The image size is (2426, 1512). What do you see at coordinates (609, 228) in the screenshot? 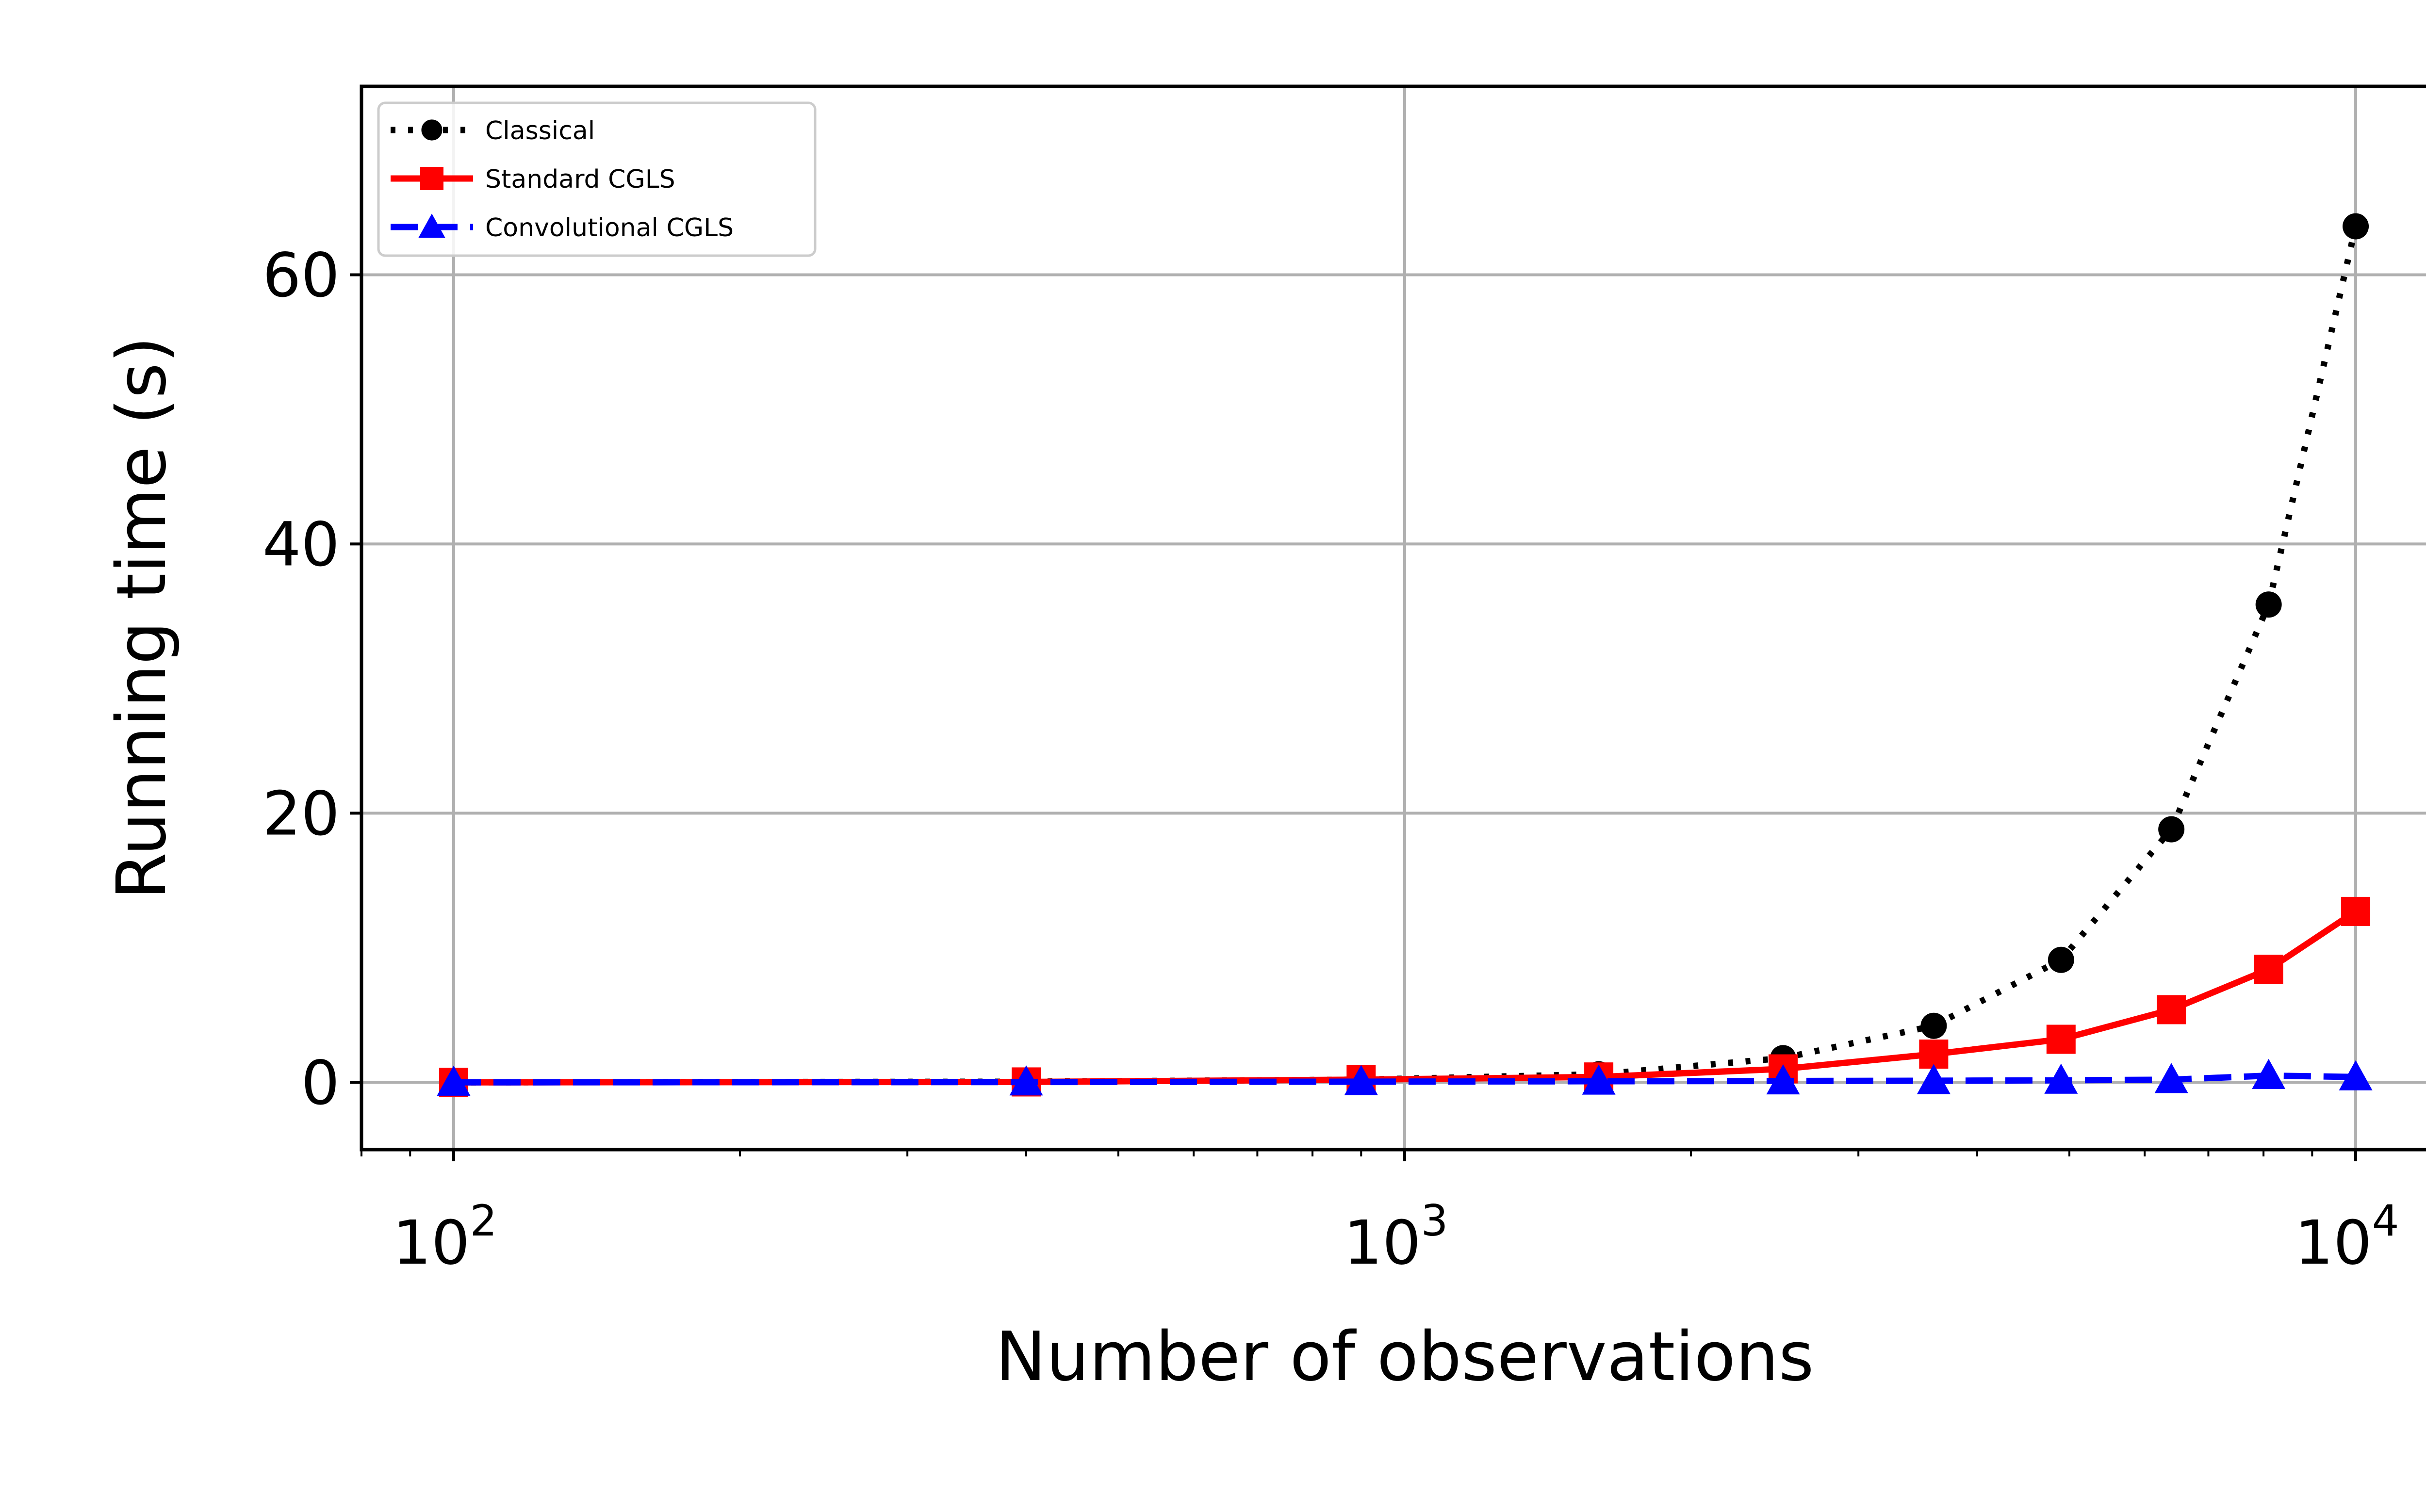
I see `legend-label-convolutional-cgls: Convolutional CGLS` at bounding box center [609, 228].